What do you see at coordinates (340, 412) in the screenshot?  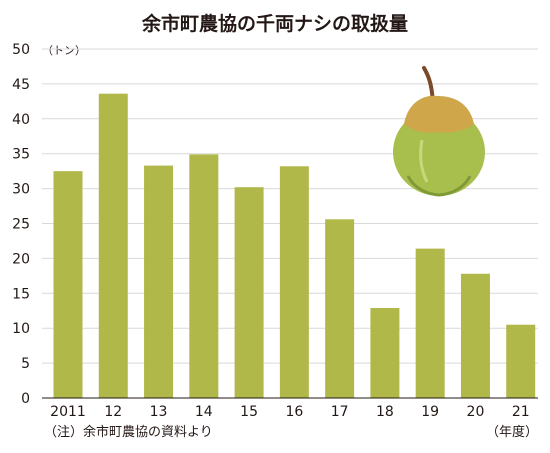 I see `x-tick-label: 17` at bounding box center [340, 412].